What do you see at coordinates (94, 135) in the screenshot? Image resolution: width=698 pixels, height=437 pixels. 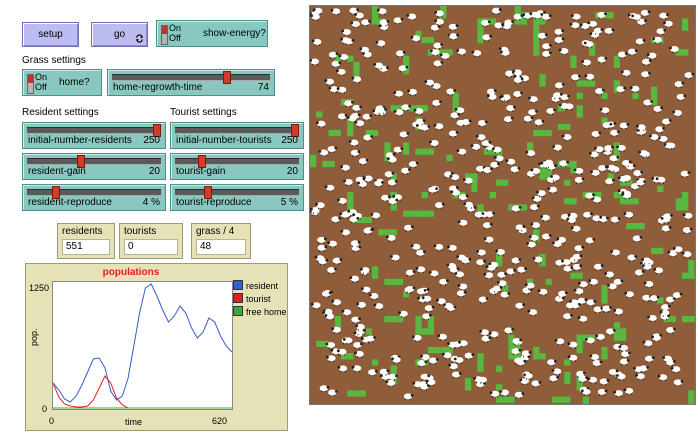 I see `initial-number-residents-slider: initial-number-residents 250` at bounding box center [94, 135].